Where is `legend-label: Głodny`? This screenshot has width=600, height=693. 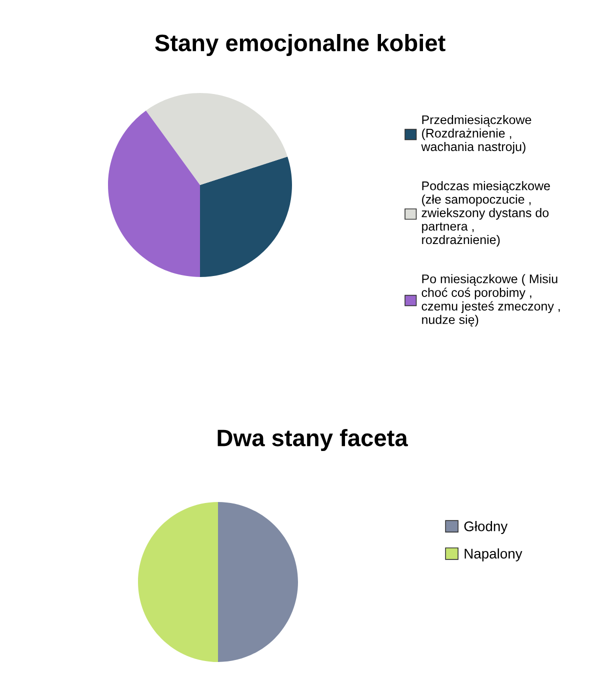
legend-label: Głodny is located at coordinates (486, 527).